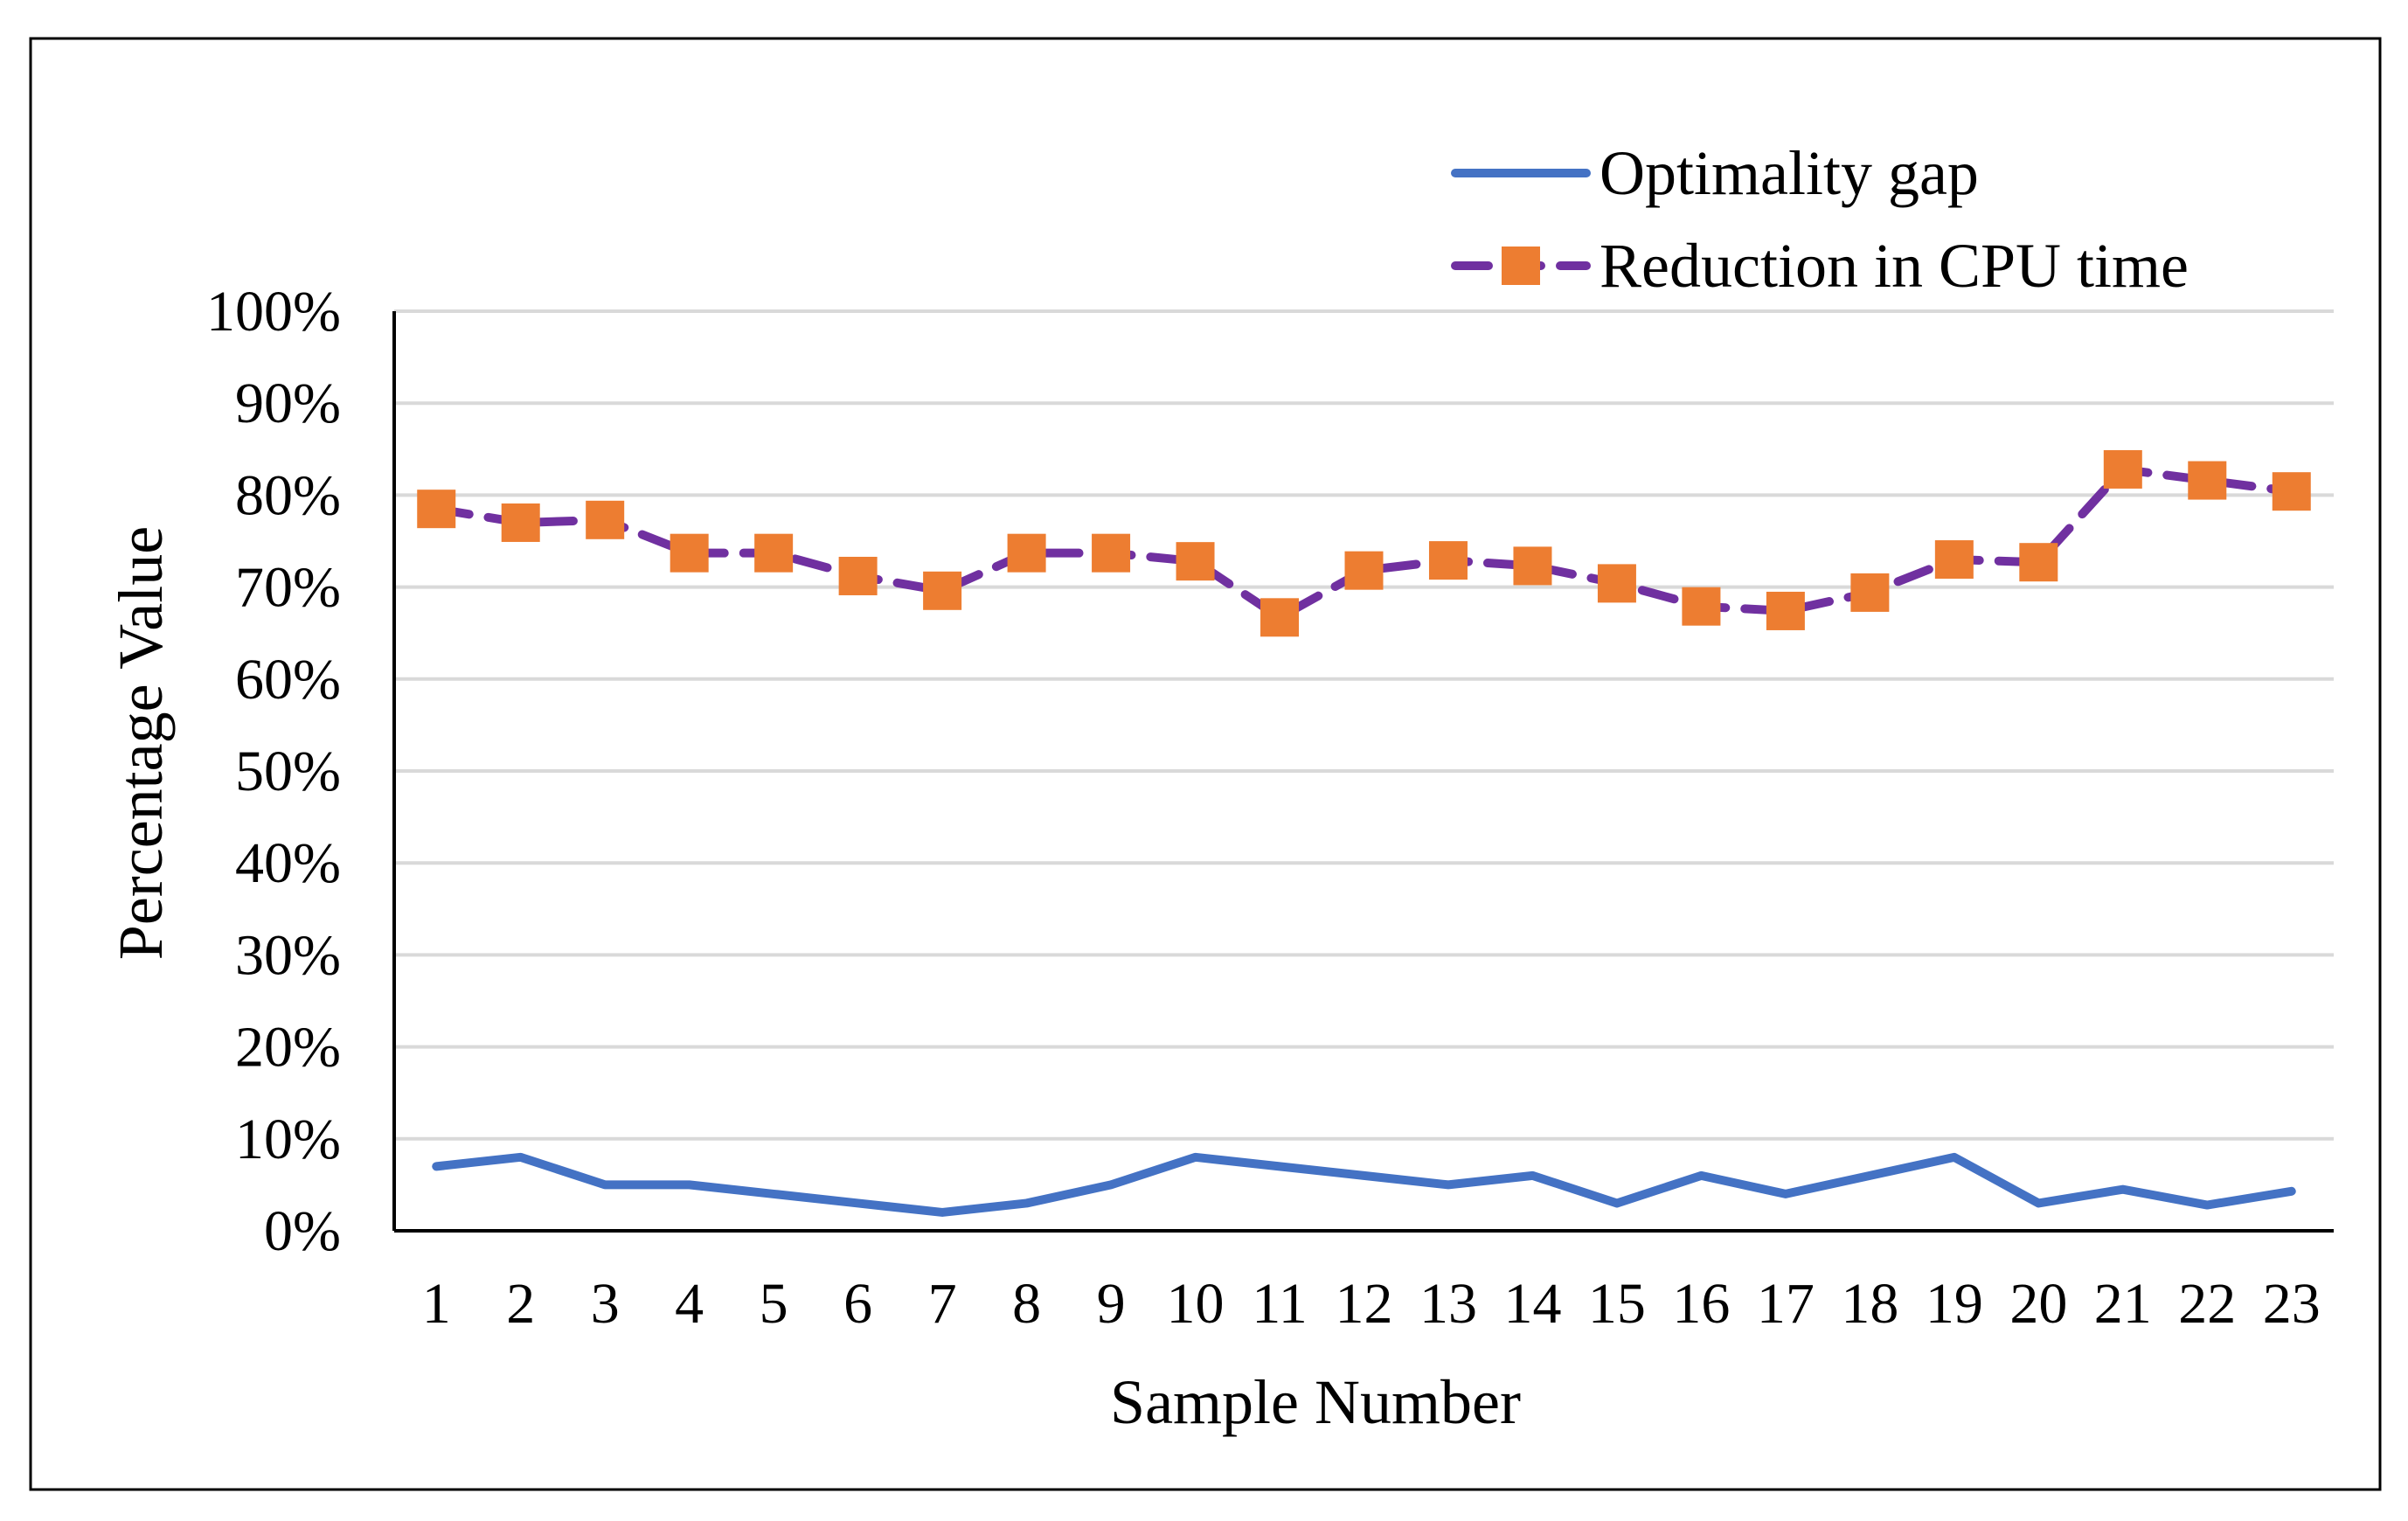 This screenshot has width=2408, height=1521. Describe the element at coordinates (1701, 1304) in the screenshot. I see `x-tick-label: 16` at that location.